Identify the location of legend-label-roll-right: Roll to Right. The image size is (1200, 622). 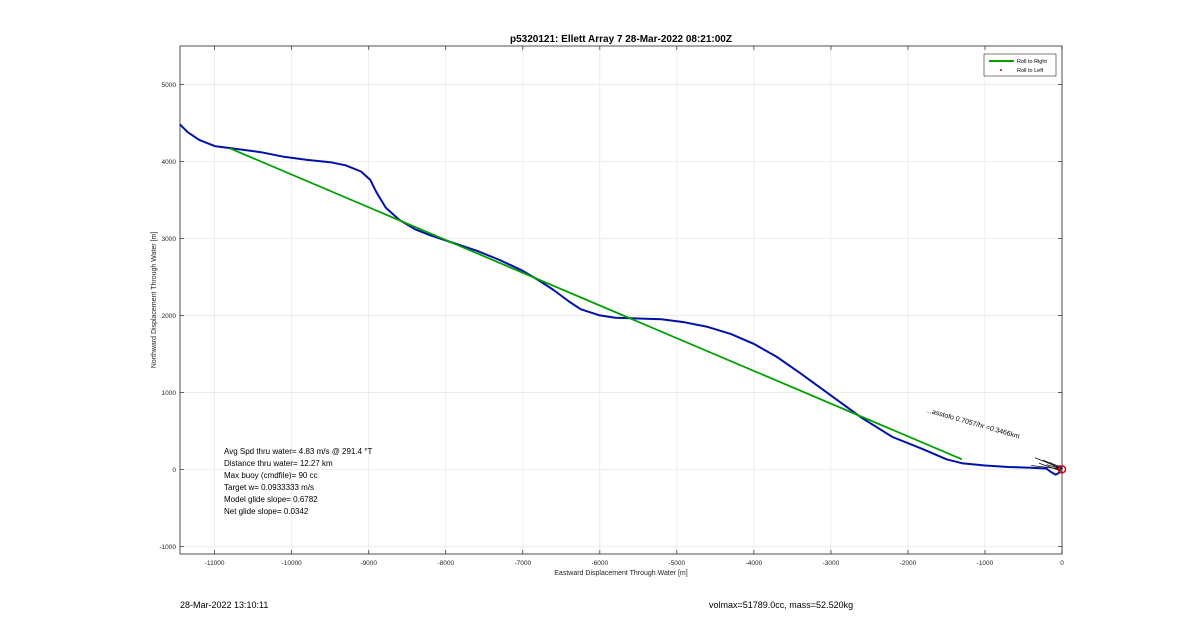
(1032, 62).